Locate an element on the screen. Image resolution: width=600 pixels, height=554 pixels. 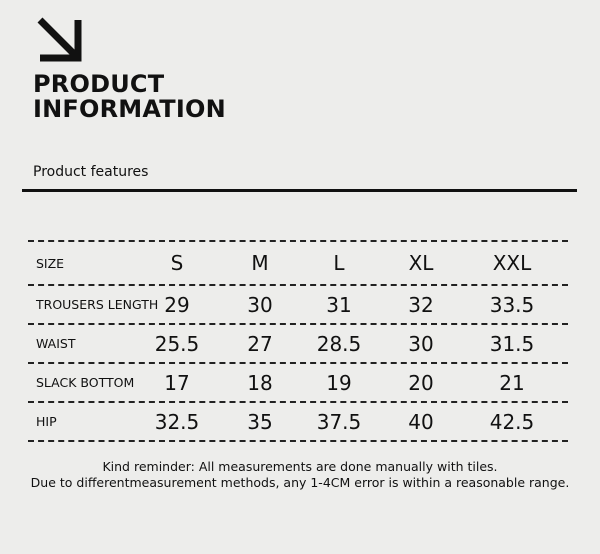
arrow-down-right-icon is located at coordinates (59, 39).